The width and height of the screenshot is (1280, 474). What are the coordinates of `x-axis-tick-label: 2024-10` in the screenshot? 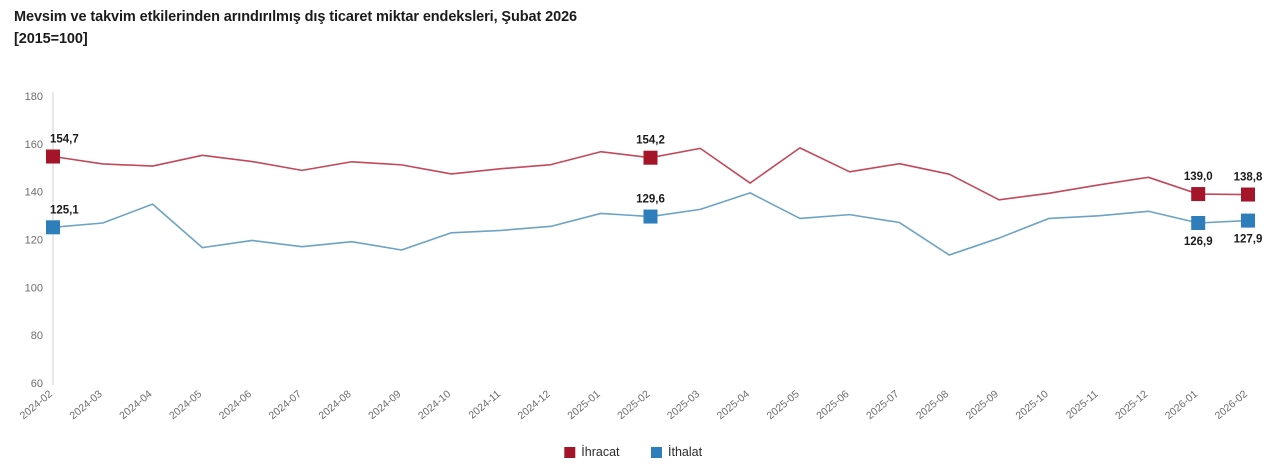 It's located at (434, 405).